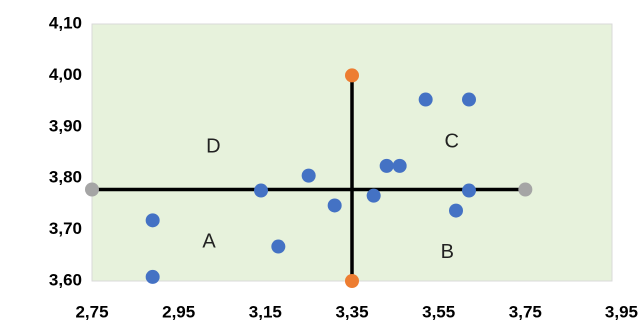  I want to click on x-tick-label: 3,95, so click(621, 311).